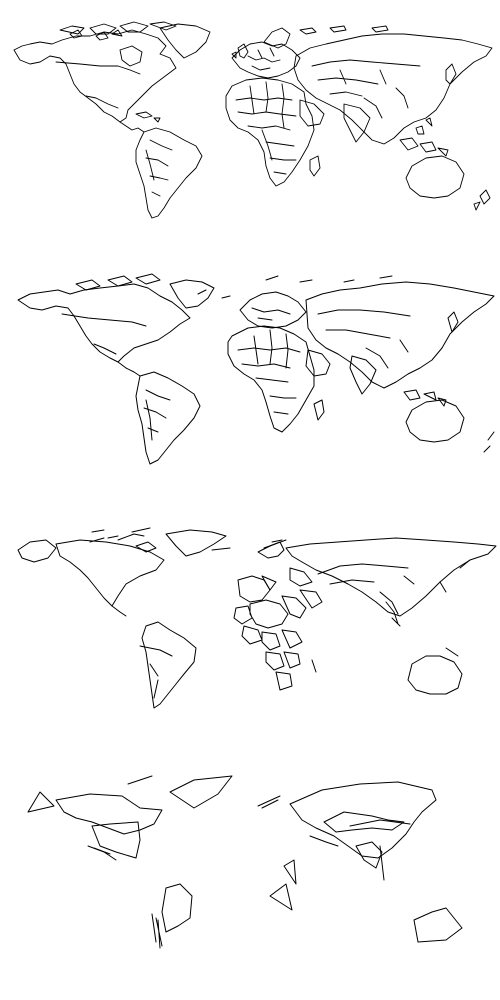 The height and width of the screenshot is (1000, 500). I want to click on us-mexico-border, so click(102, 102).